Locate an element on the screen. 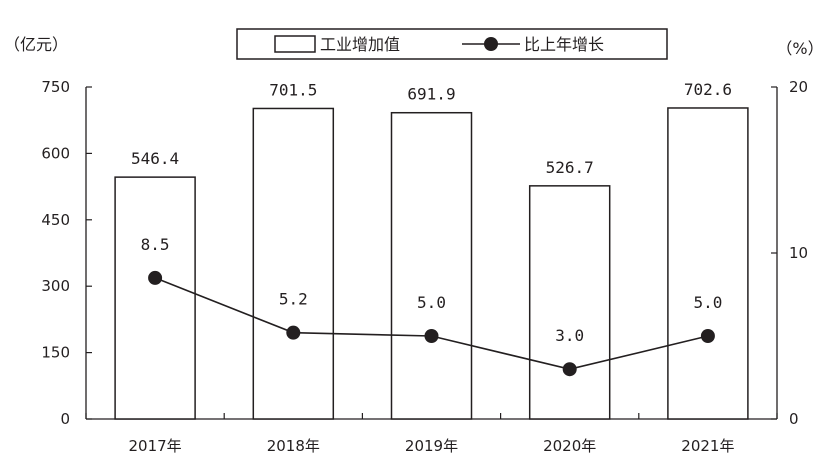 The height and width of the screenshot is (463, 840). left-axis-tick-label: 0 is located at coordinates (65, 419).